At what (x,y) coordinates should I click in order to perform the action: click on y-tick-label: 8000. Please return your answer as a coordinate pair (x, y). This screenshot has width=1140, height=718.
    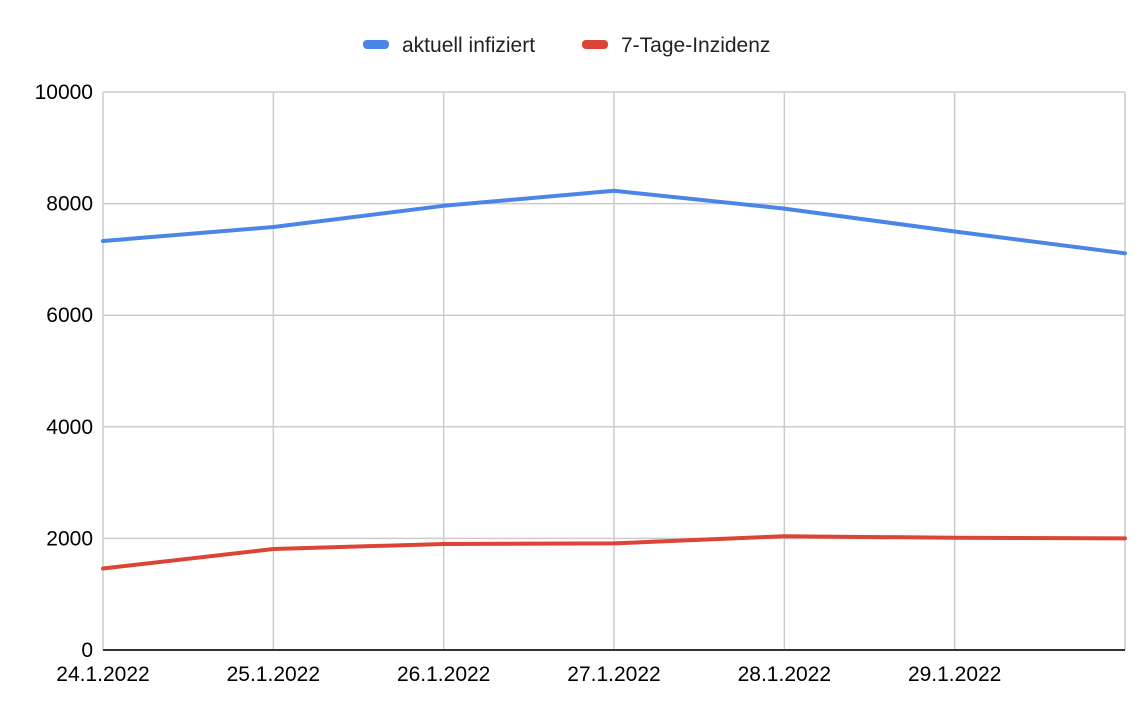
    Looking at the image, I should click on (69, 204).